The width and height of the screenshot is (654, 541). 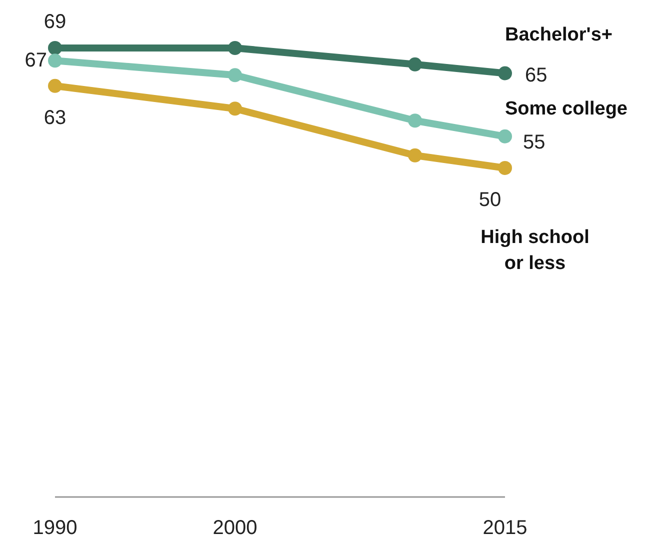 I want to click on text: High school or less, so click(x=535, y=250).